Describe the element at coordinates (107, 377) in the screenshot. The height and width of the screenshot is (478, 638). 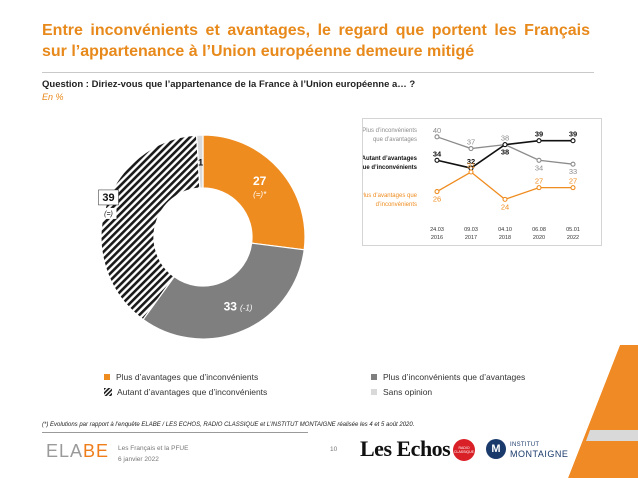
I see `legend-swatch-orange` at that location.